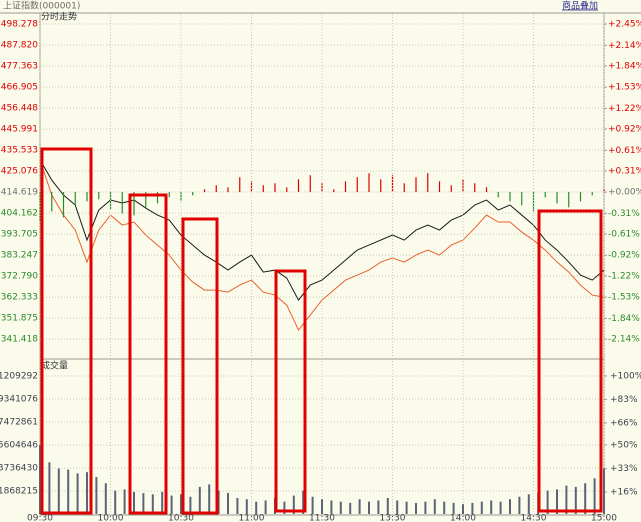  Describe the element at coordinates (393, 518) in the screenshot. I see `x-tick-label: 13:30` at that location.